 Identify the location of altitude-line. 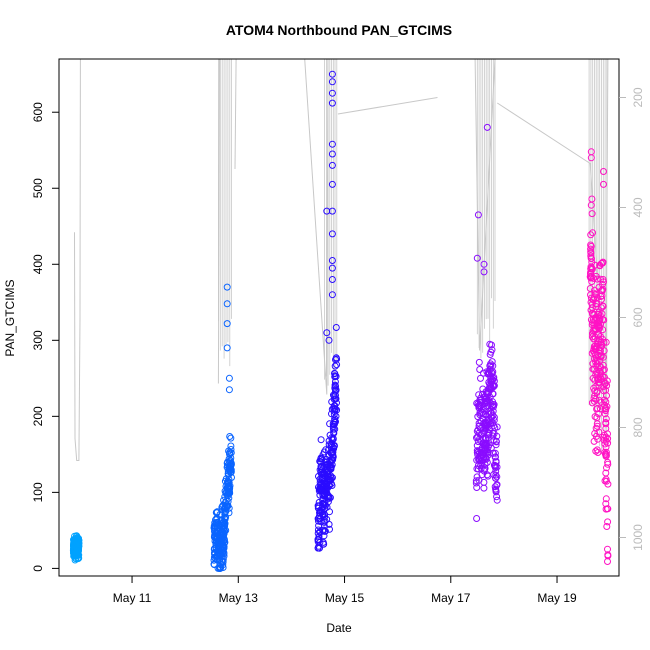
(302, 226).